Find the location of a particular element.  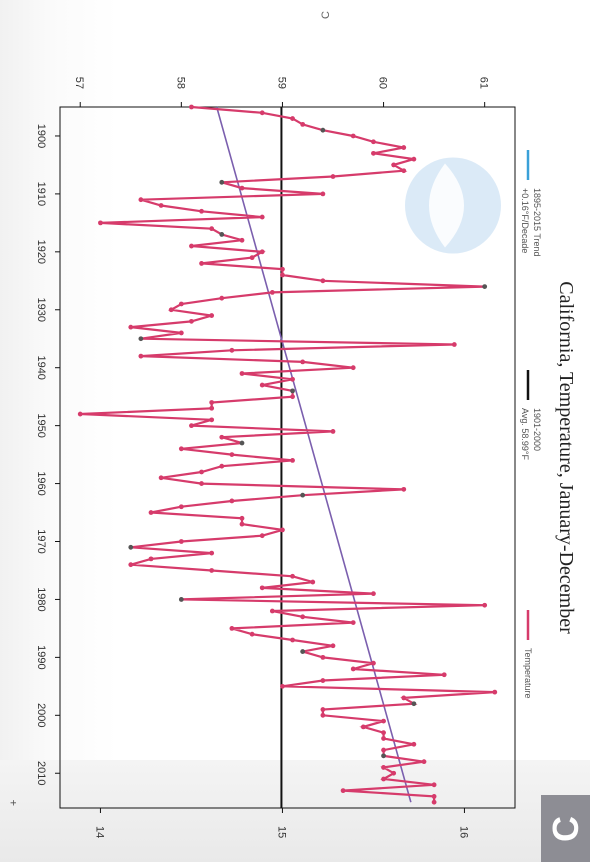

y-tick-label-left: 60 is located at coordinates (383, 83).